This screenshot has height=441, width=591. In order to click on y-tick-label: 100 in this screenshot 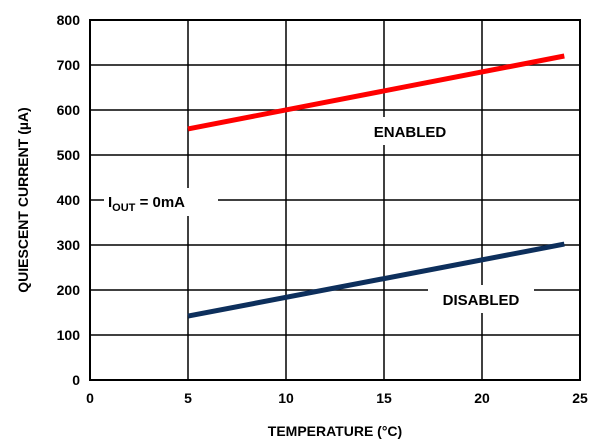, I will do `click(69, 335)`.